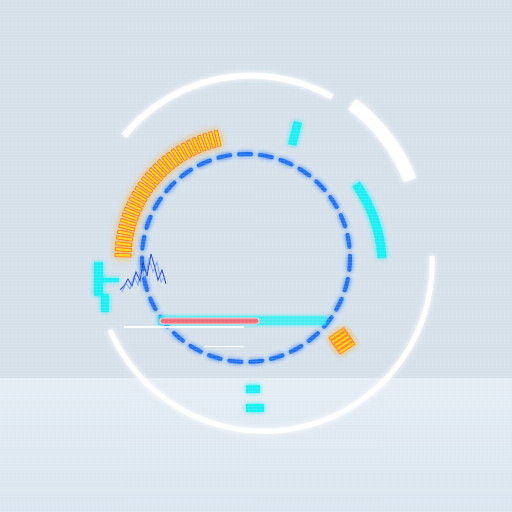 The width and height of the screenshot is (512, 512). Describe the element at coordinates (382, 140) in the screenshot. I see `outer-ring-arc-top-right` at that location.